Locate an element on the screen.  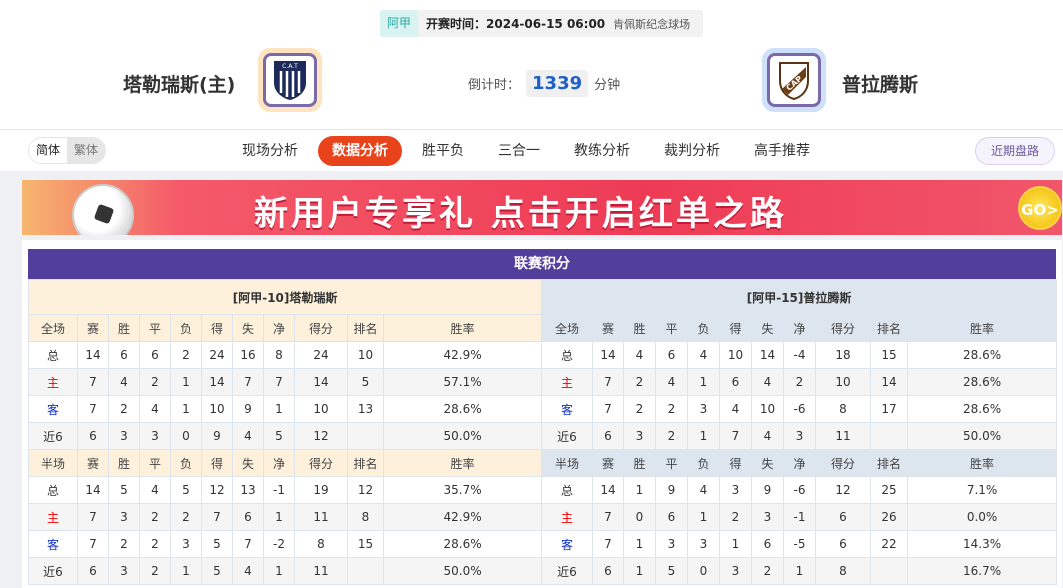
tab-2: 胜平负 is located at coordinates (443, 151).